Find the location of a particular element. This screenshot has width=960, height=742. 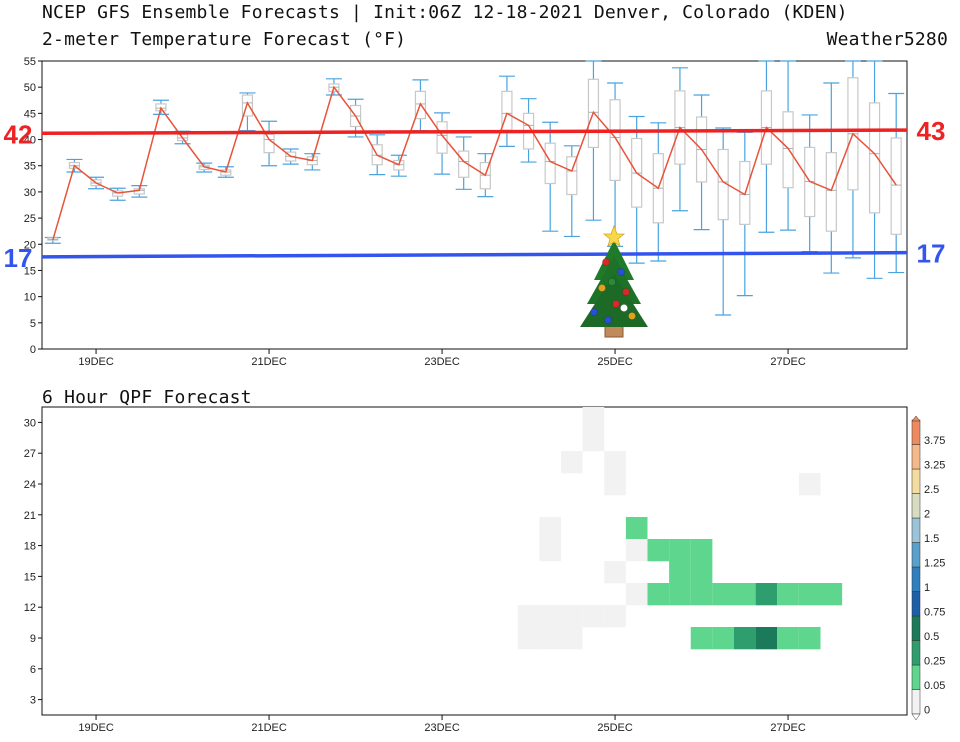

colorbar-label: 2 is located at coordinates (927, 514).